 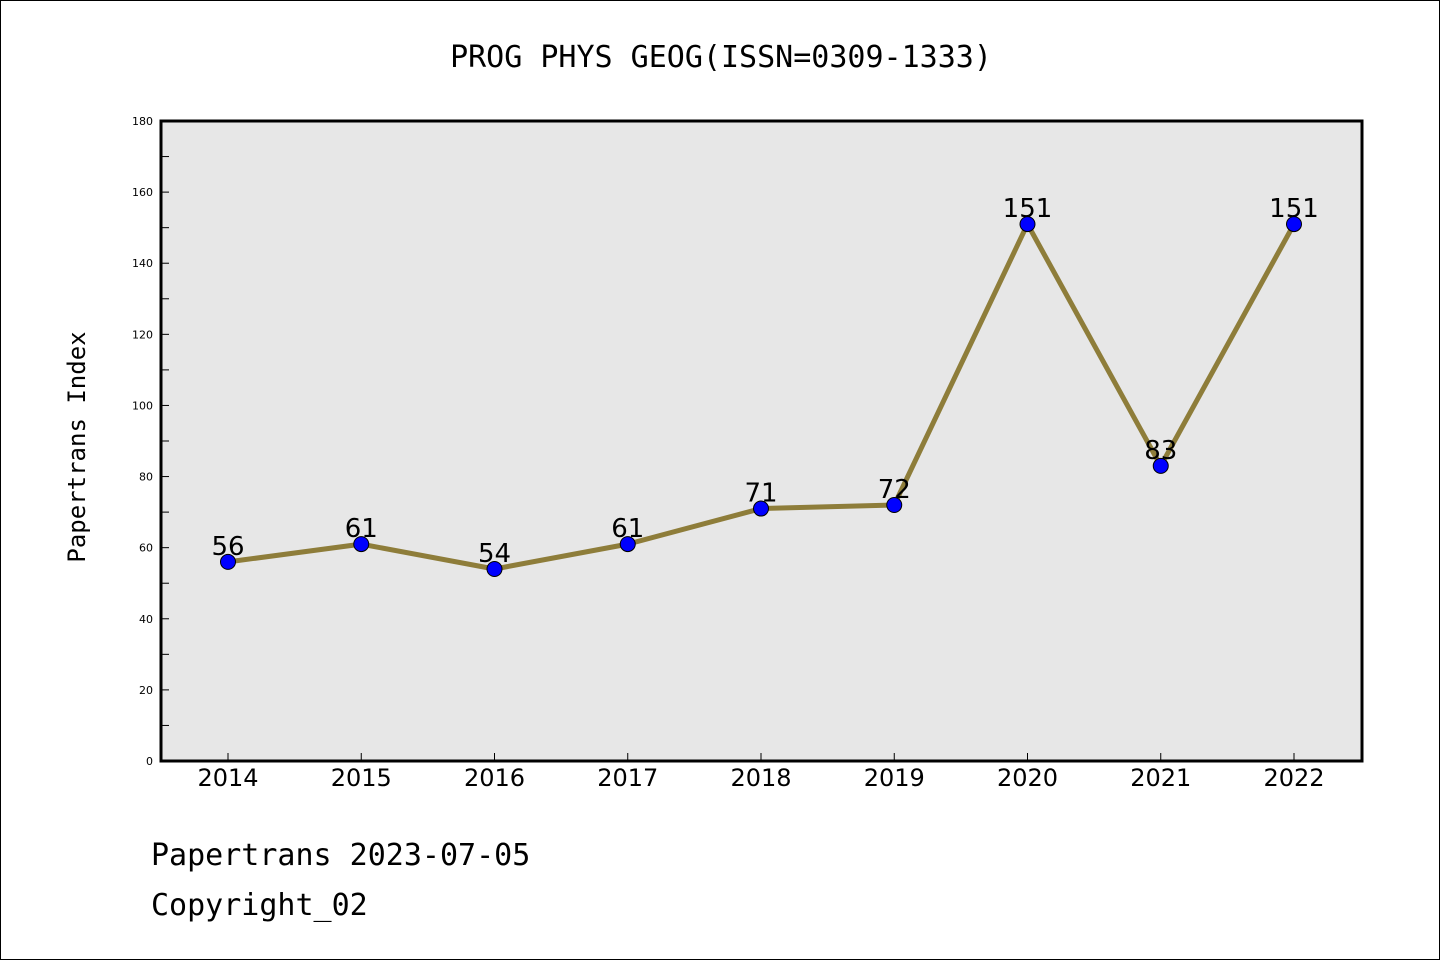 I want to click on y-axis-label: Papertrans Index, so click(x=77, y=446).